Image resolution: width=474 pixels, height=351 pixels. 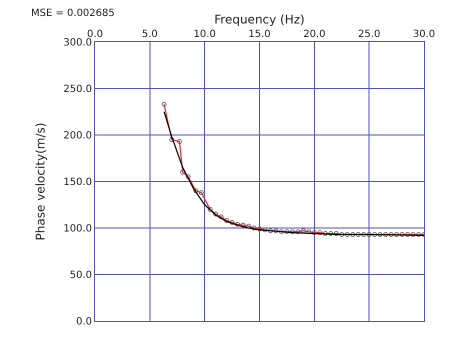 I want to click on y-tick-label: 200.0, so click(x=77, y=136).